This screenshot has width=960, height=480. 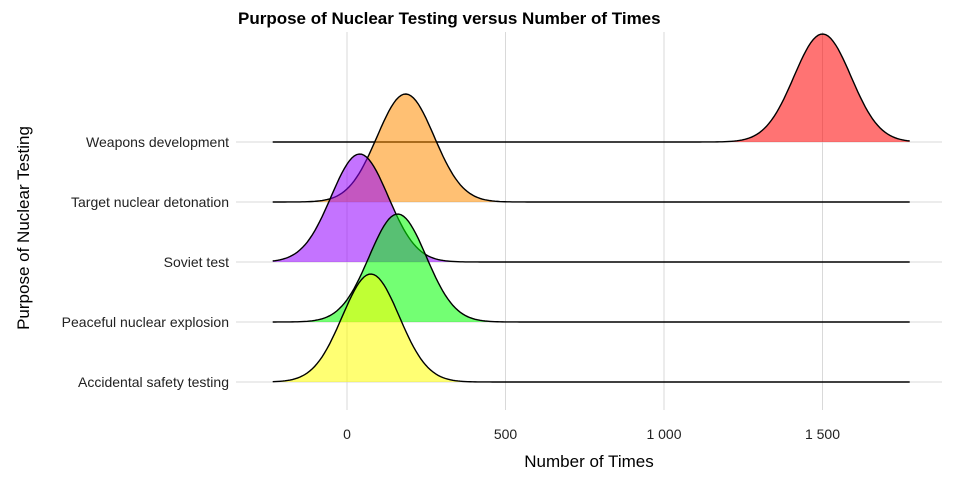 What do you see at coordinates (157, 142) in the screenshot?
I see `y-tick-label: Weapons development` at bounding box center [157, 142].